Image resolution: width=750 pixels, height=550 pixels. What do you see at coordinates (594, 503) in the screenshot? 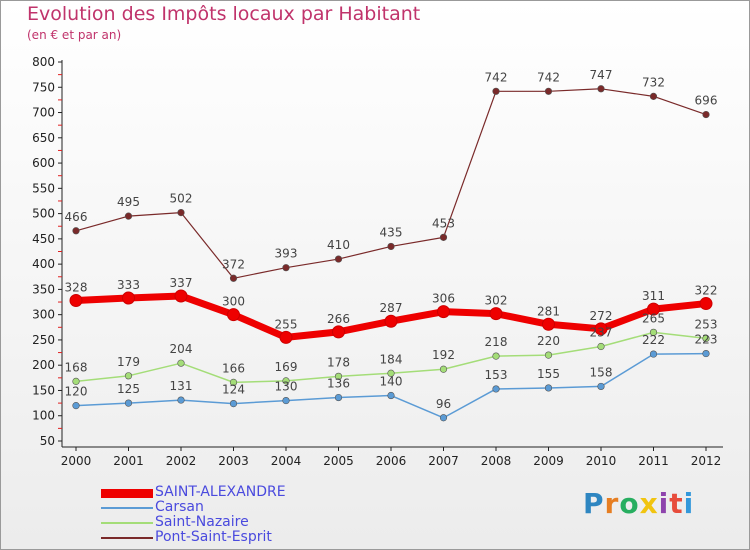
I see `logo-letter: P` at bounding box center [594, 503].